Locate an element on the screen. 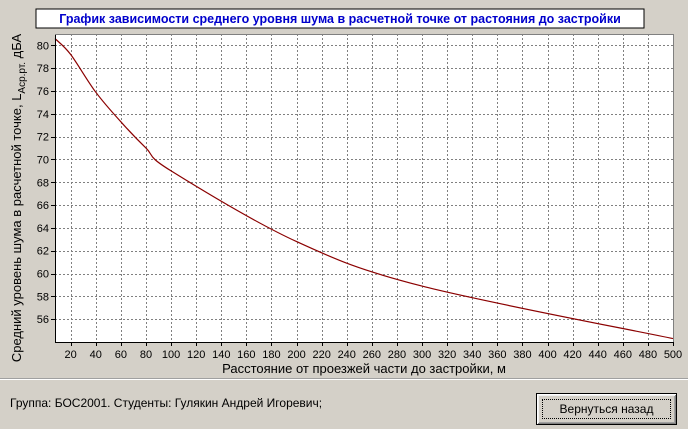  x-tick-label: 200 is located at coordinates (296, 355).